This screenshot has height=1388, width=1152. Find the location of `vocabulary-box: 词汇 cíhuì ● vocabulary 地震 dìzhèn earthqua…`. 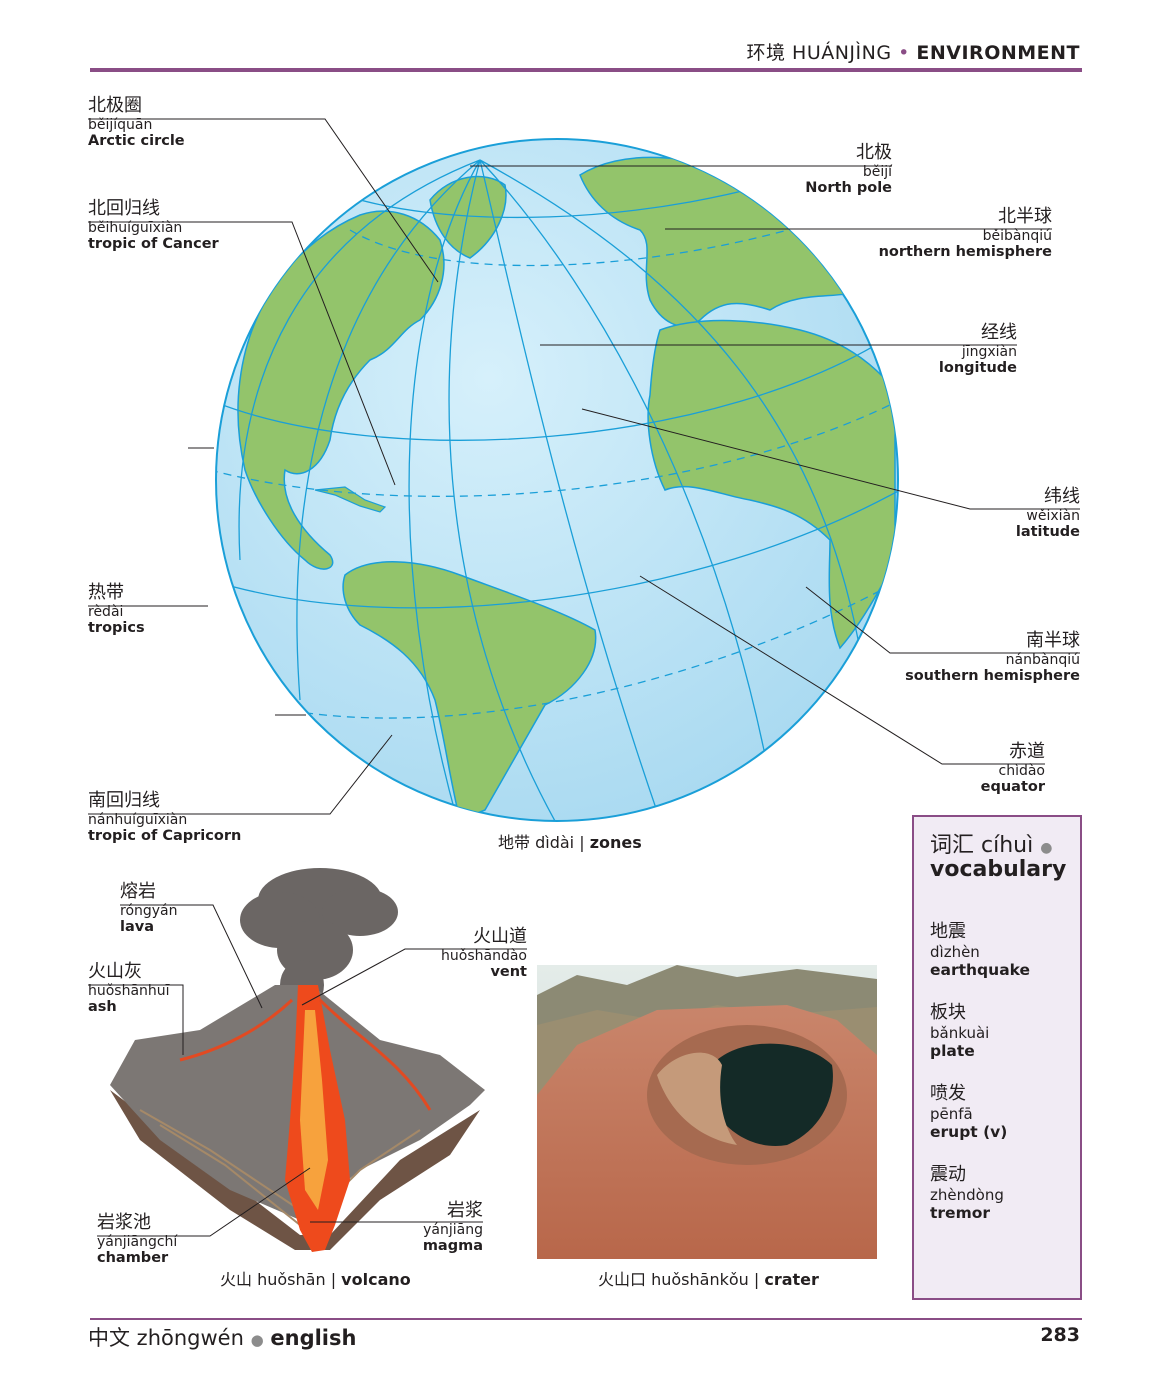

vocabulary-box: 词汇 cíhuì ● vocabulary 地震 dìzhèn earthqua… is located at coordinates (997, 1057).